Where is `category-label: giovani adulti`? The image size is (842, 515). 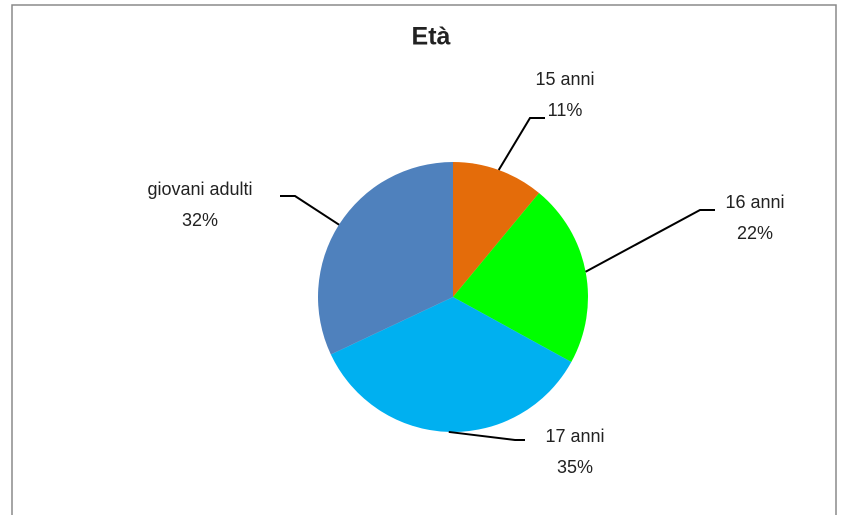
category-label: giovani adulti is located at coordinates (199, 189).